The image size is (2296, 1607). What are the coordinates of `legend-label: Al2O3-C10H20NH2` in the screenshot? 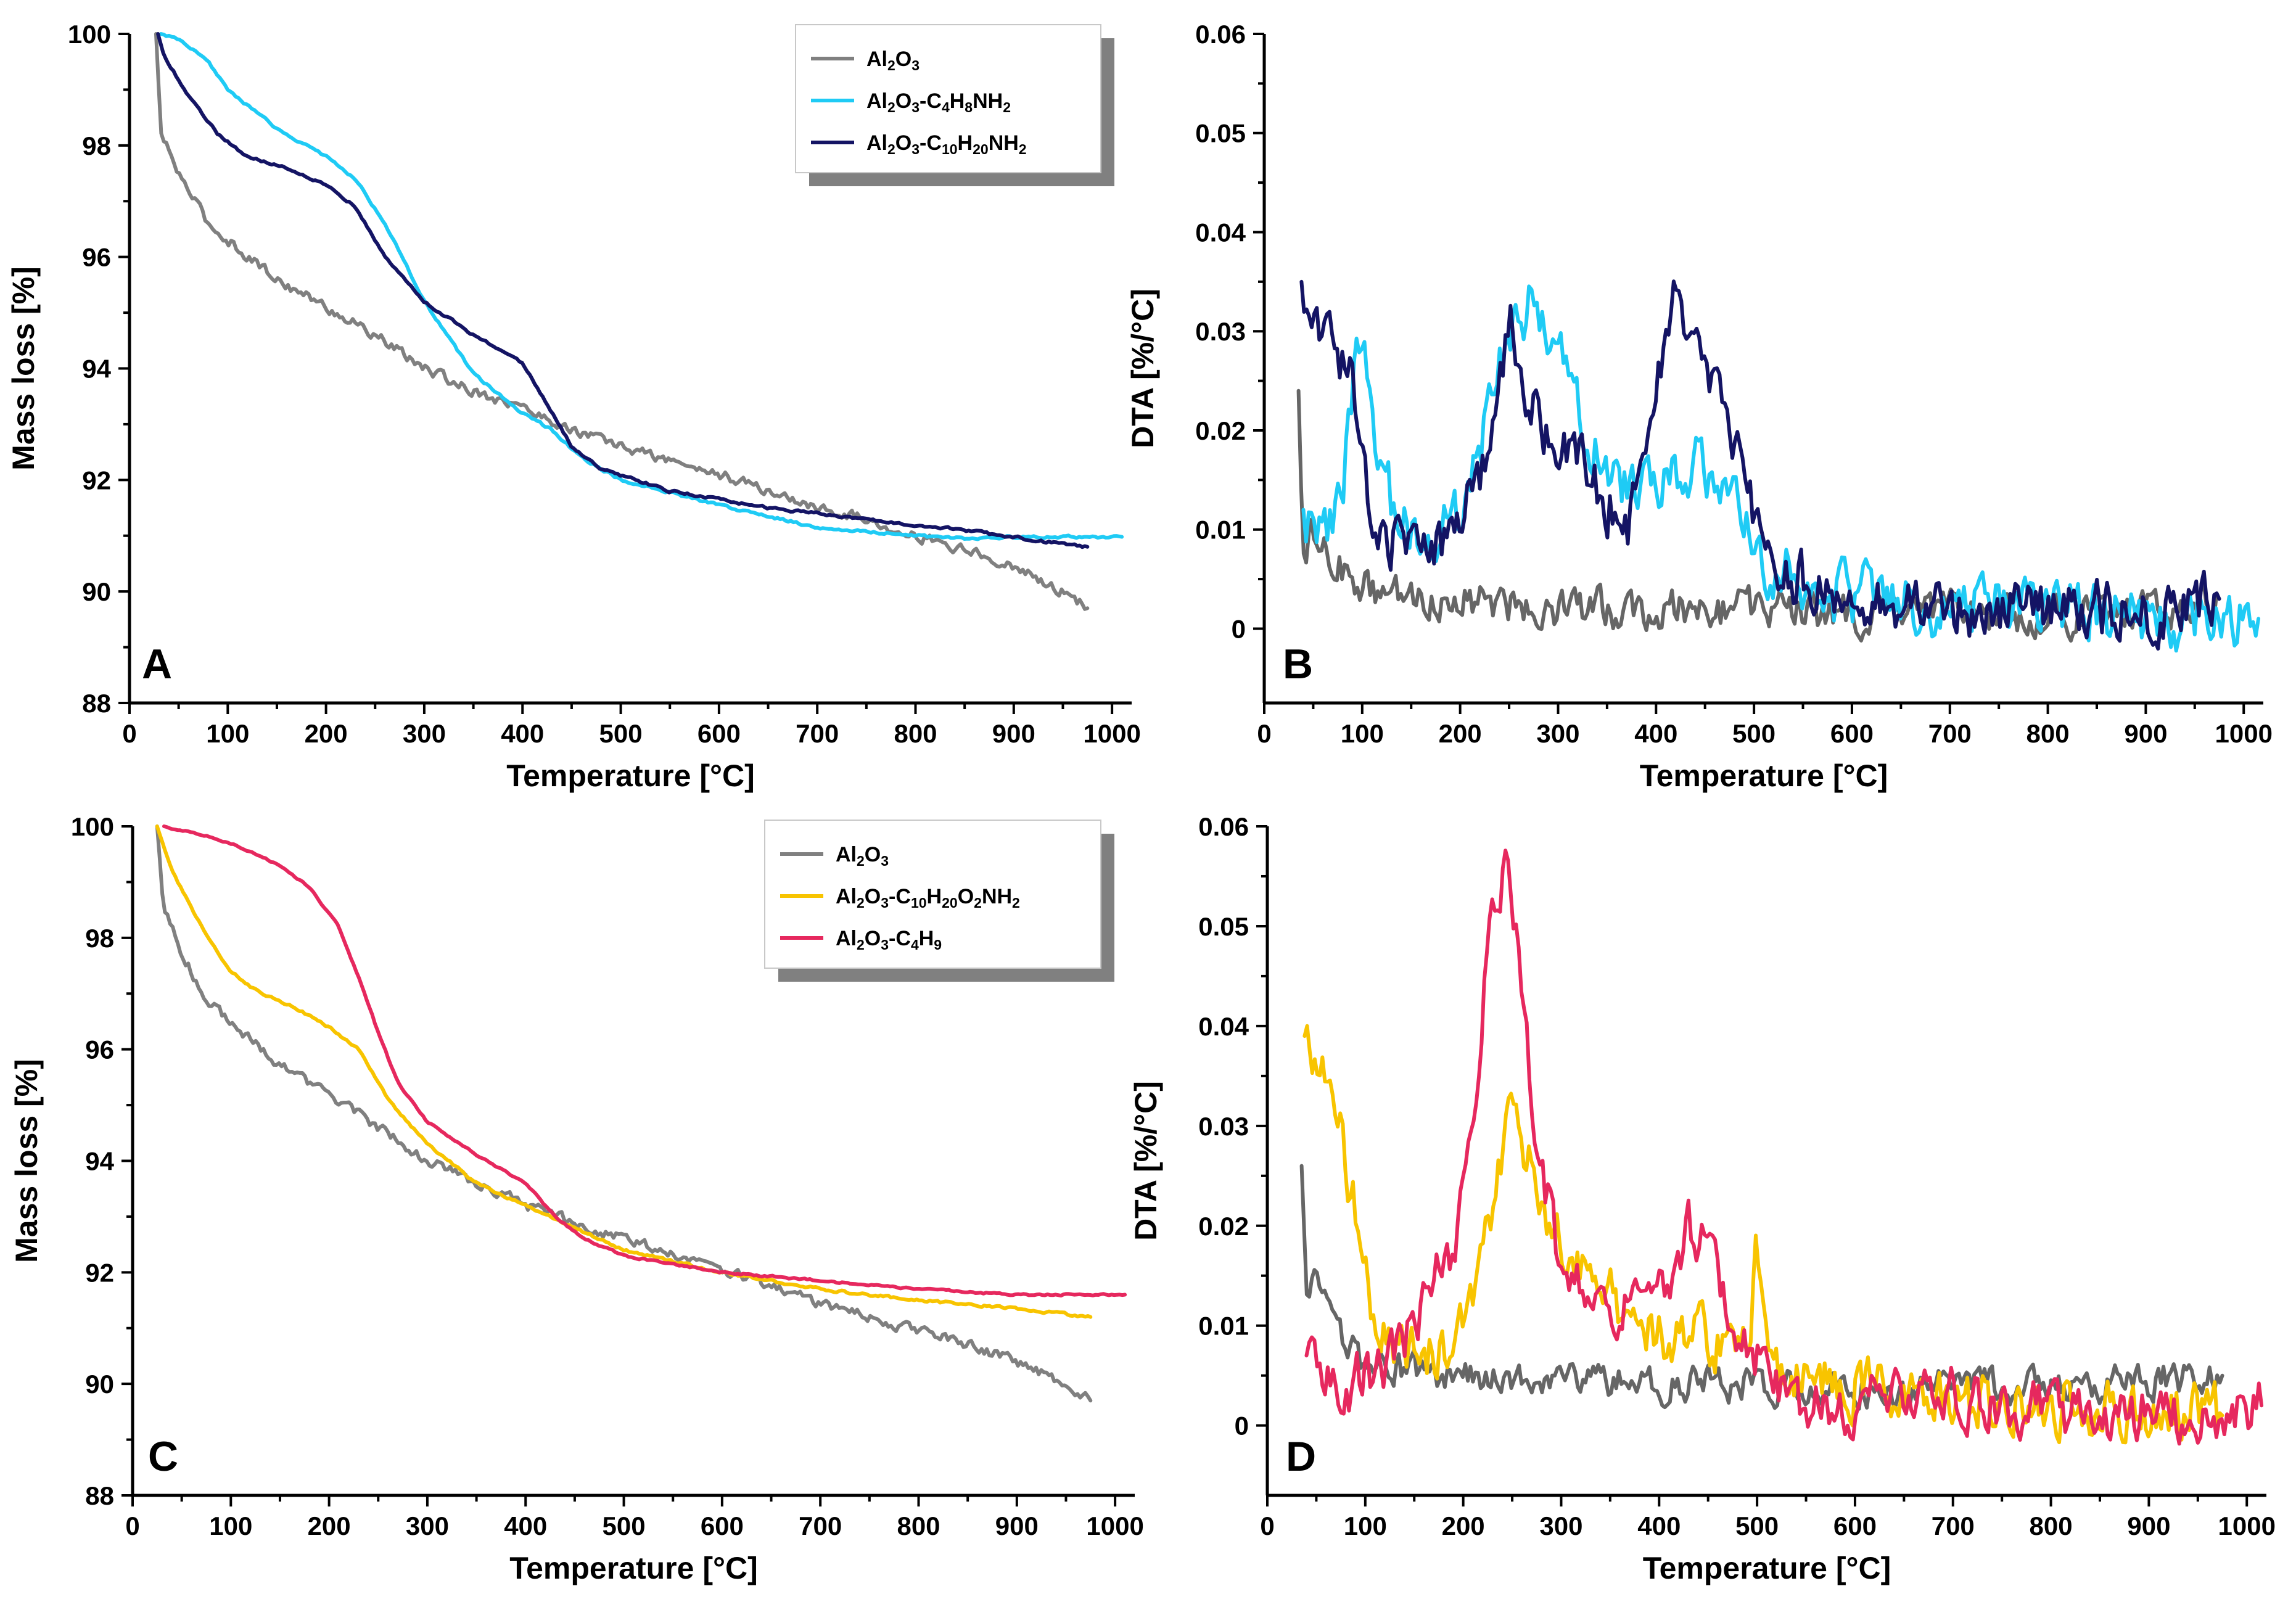 It's located at (946, 144).